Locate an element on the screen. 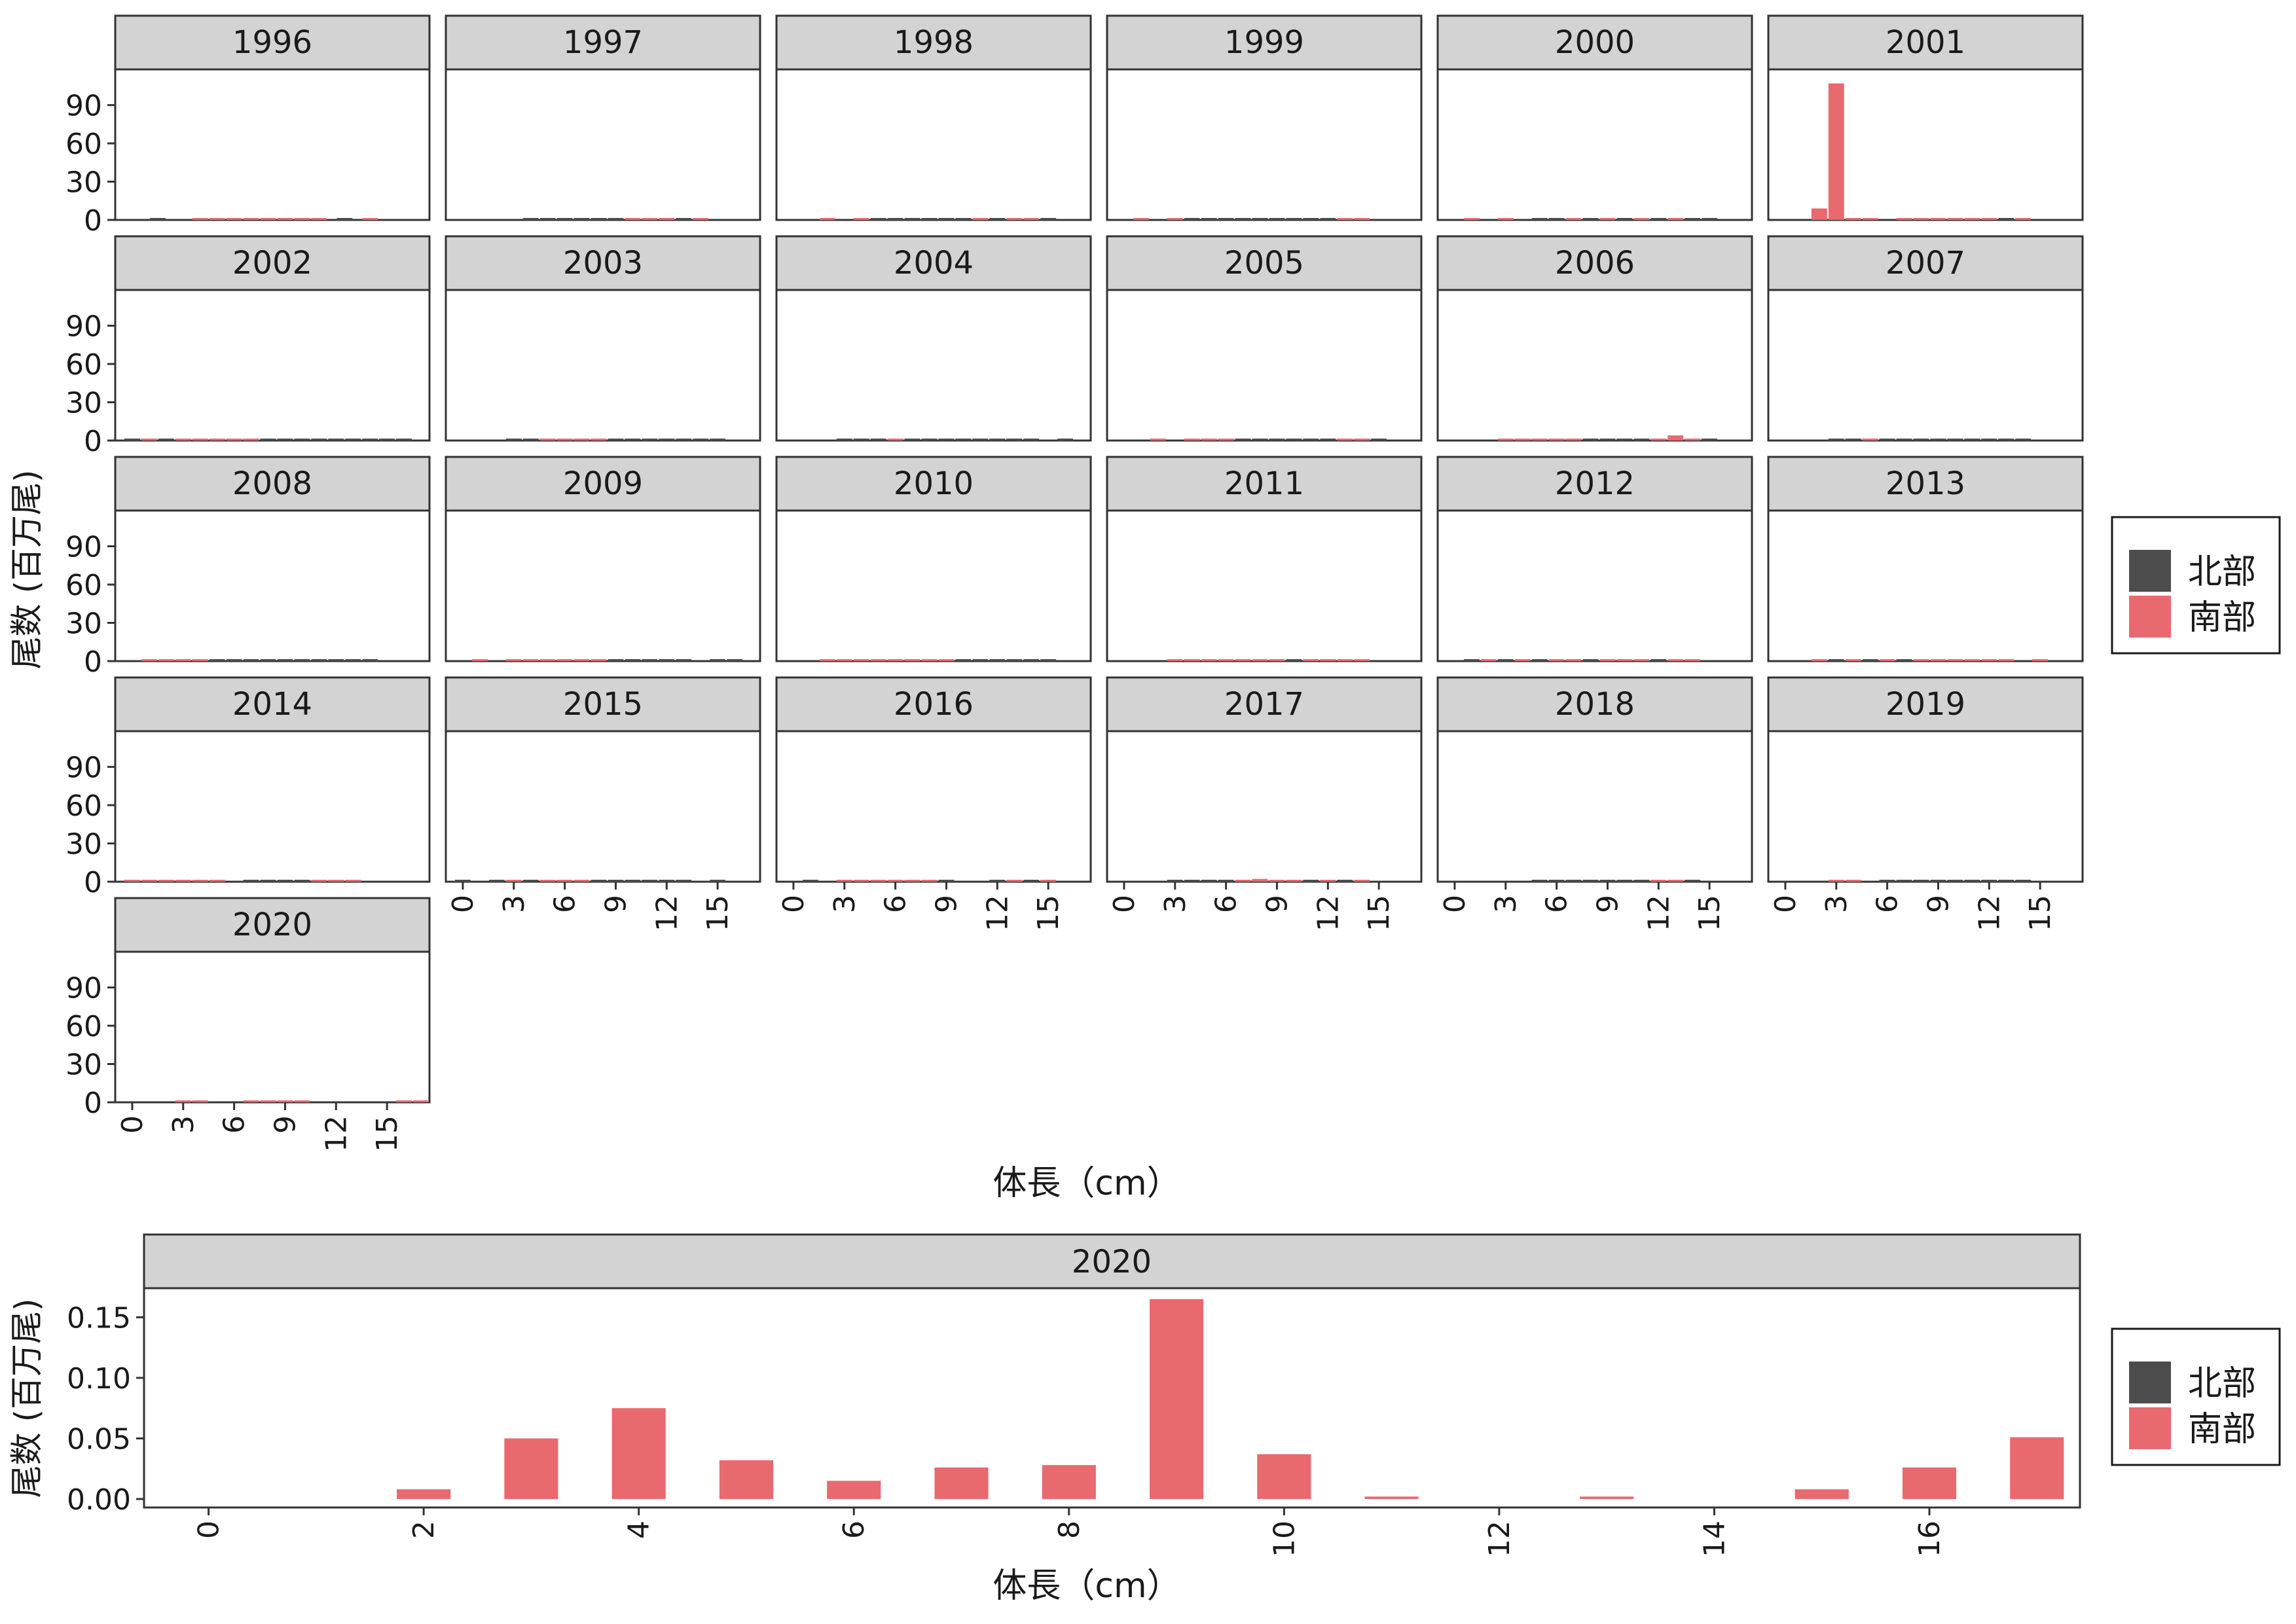 The height and width of the screenshot is (1624, 2296). y-tick-label: 0 is located at coordinates (93, 441).